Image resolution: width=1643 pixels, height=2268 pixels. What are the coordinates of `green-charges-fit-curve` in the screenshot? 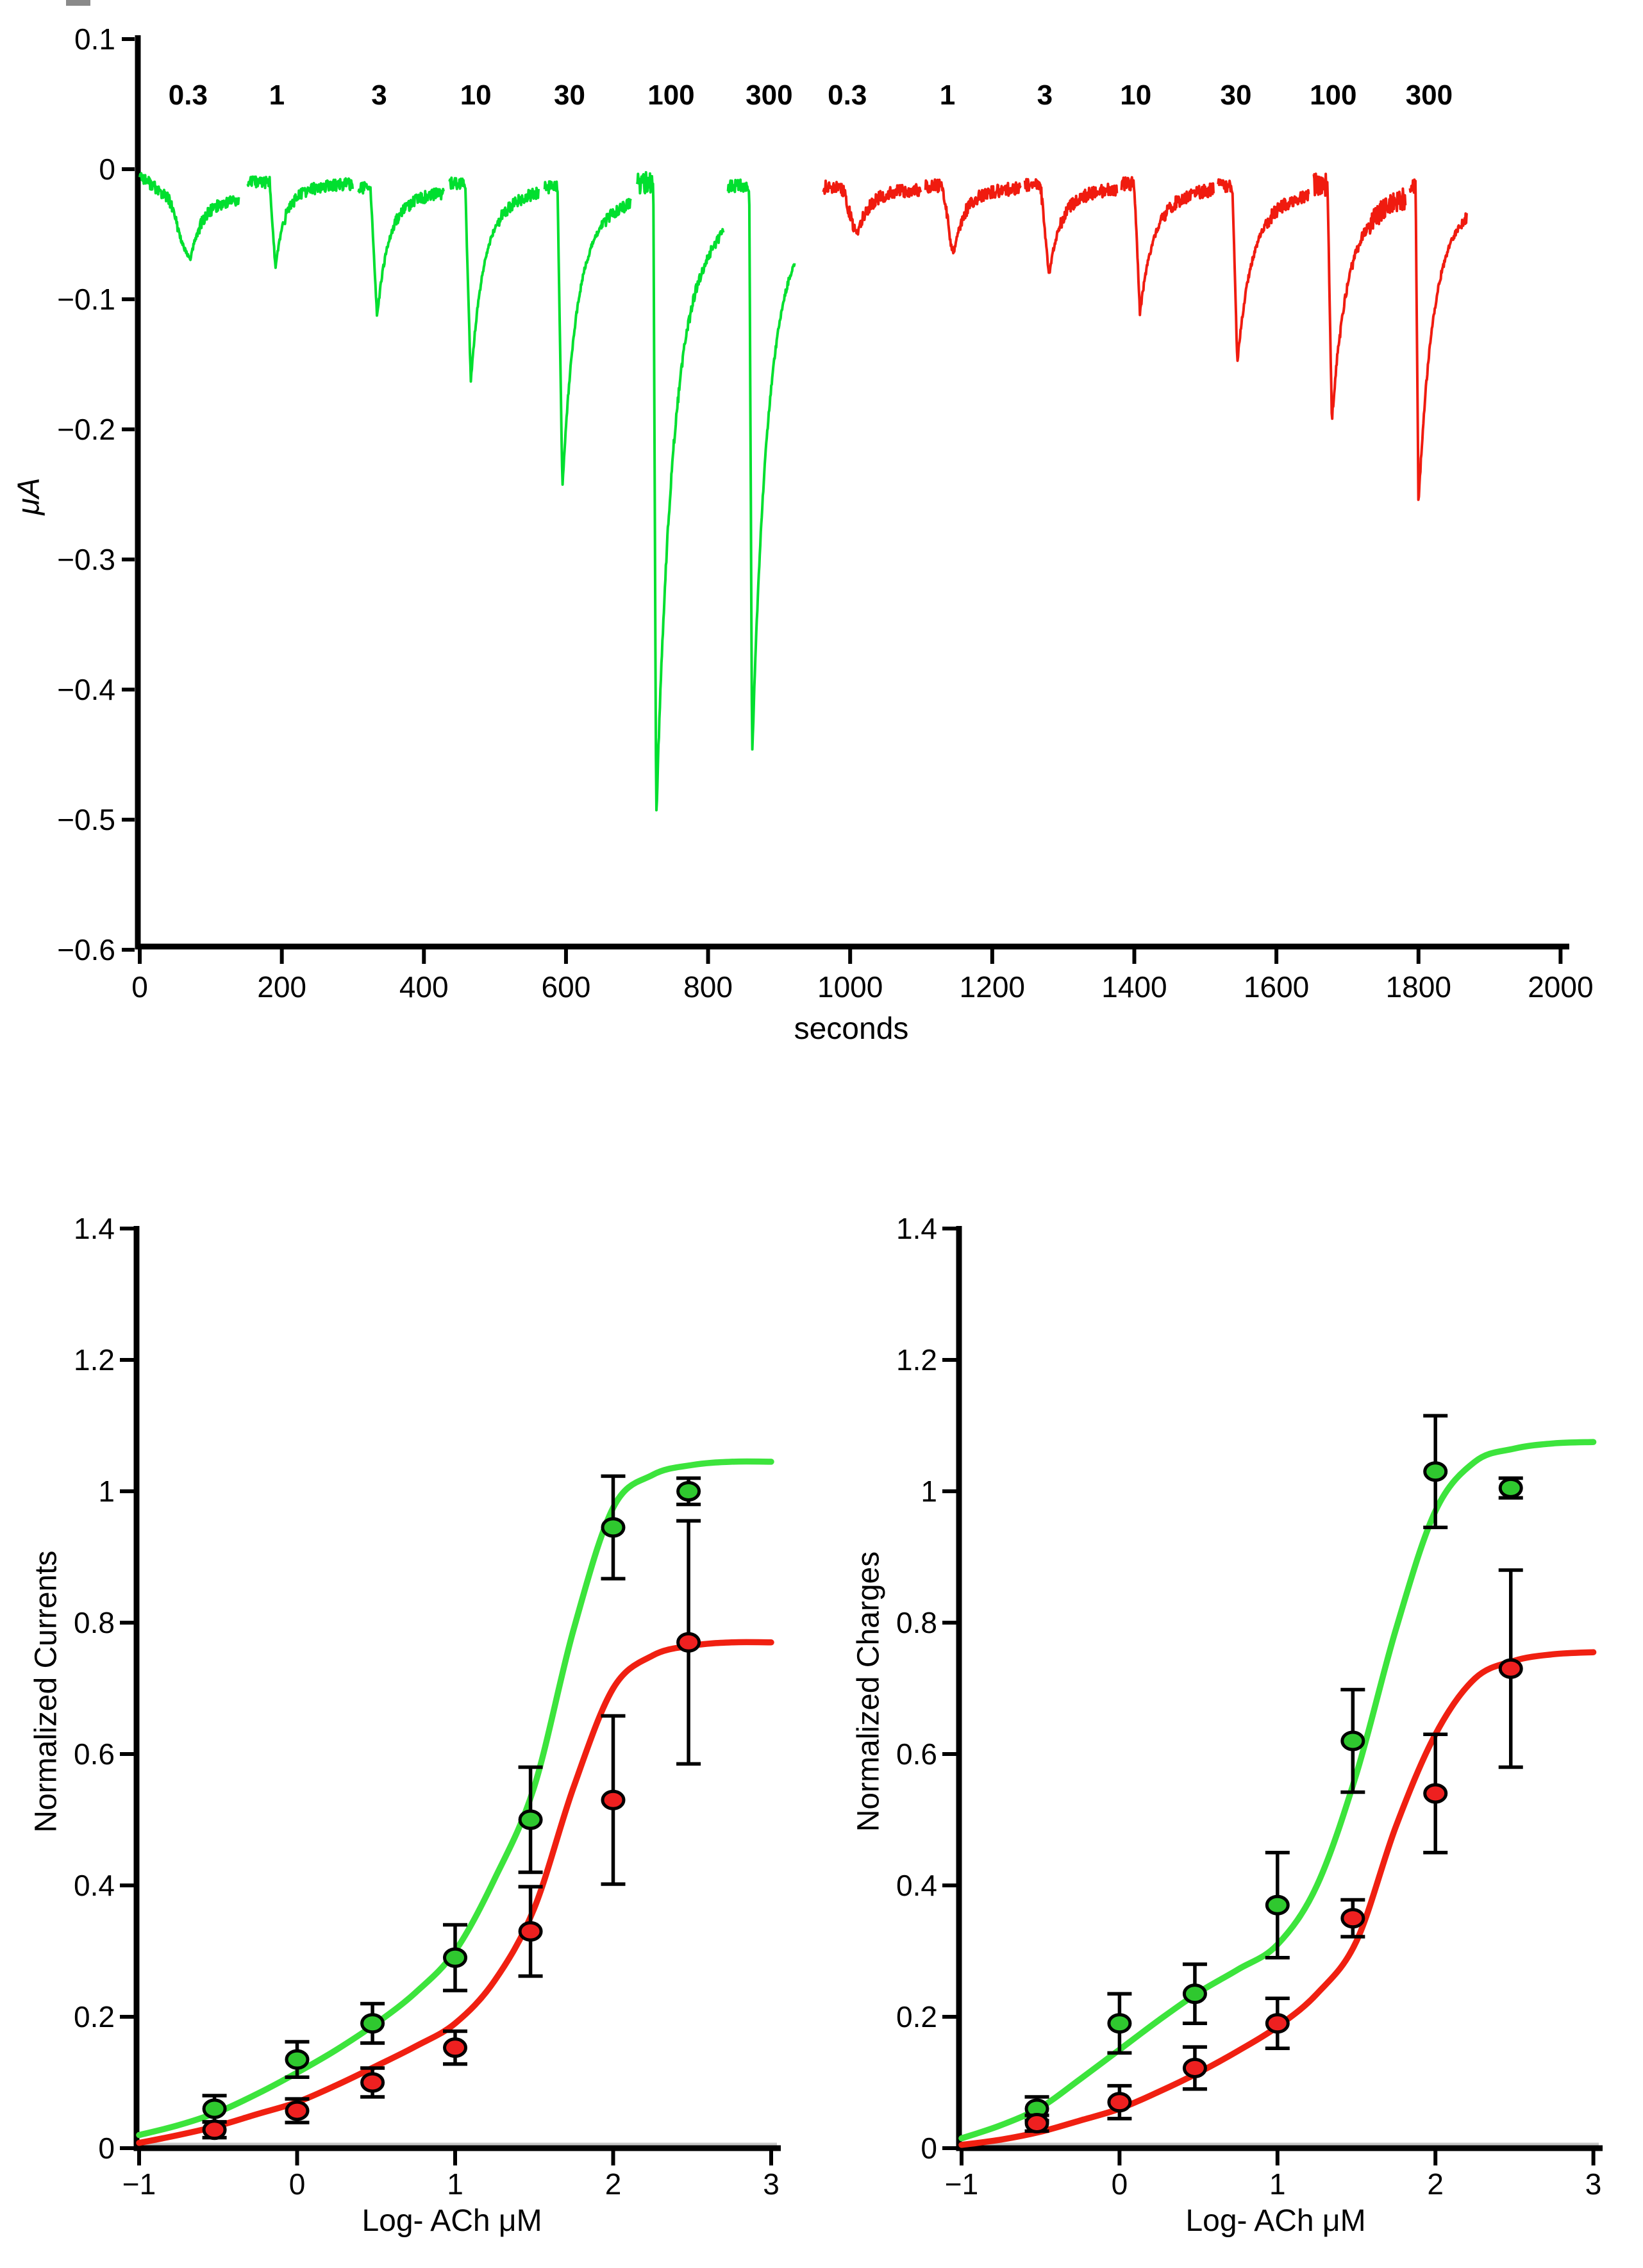 It's located at (1277, 1791).